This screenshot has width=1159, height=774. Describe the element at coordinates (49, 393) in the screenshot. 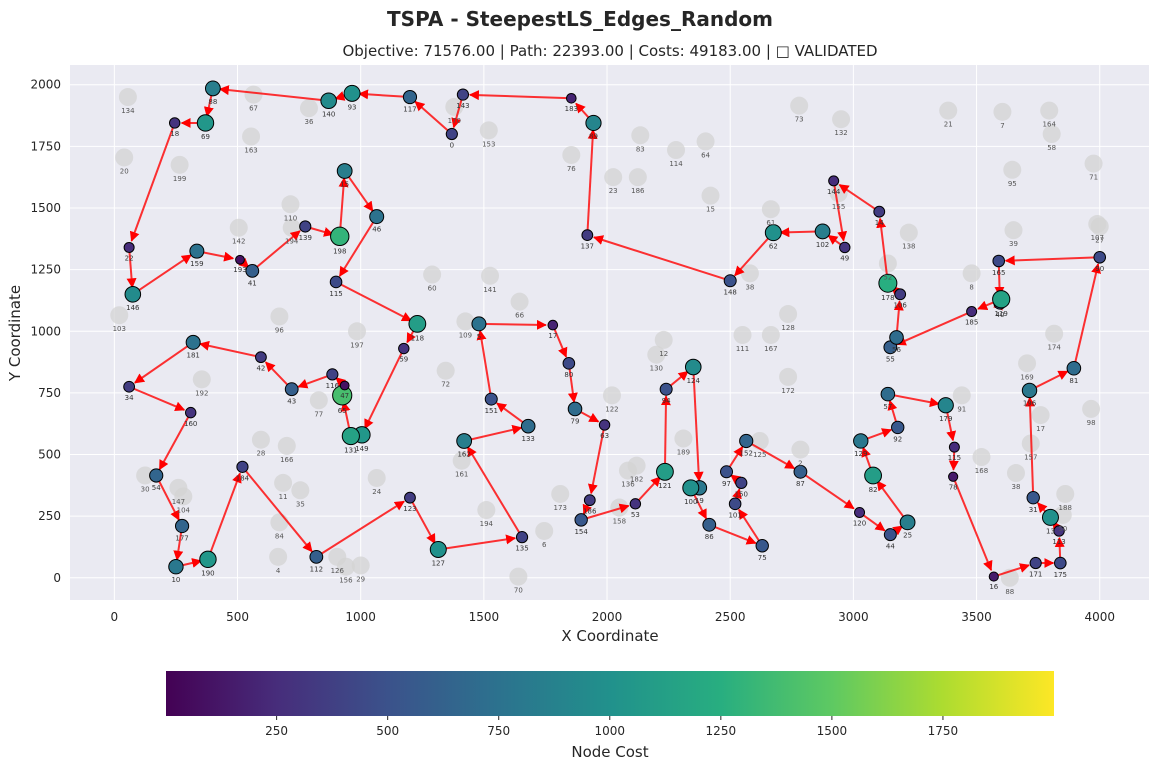

I see `y-tick-label: 750` at that location.